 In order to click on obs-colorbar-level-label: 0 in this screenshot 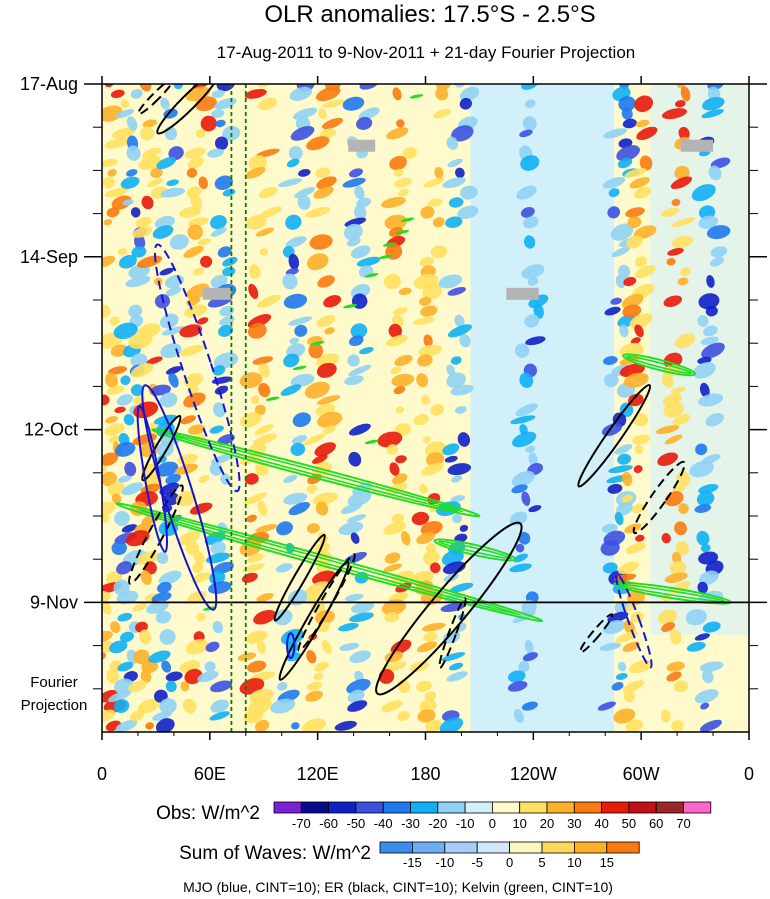, I will do `click(492, 823)`.